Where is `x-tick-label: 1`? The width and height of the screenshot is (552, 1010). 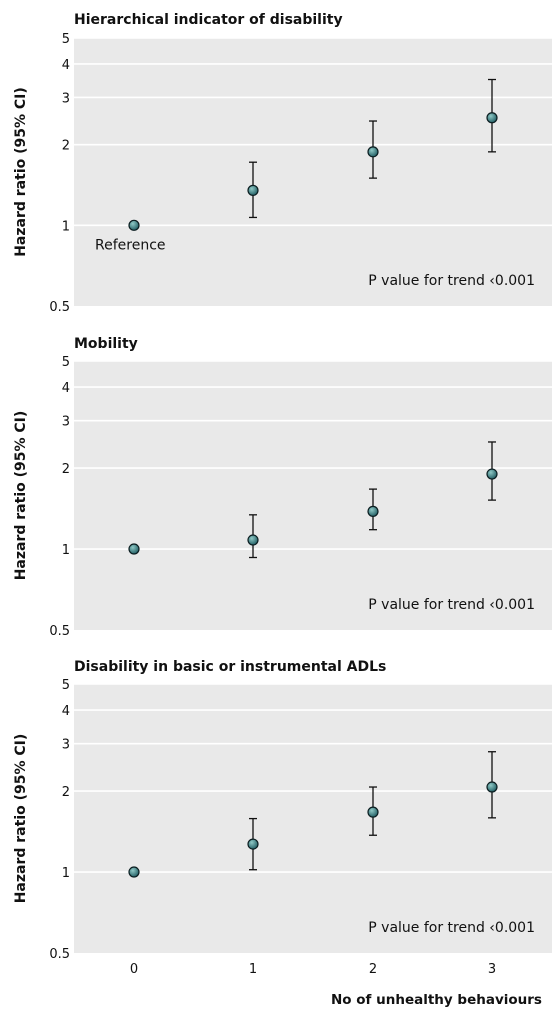
x-tick-label: 1 is located at coordinates (253, 969).